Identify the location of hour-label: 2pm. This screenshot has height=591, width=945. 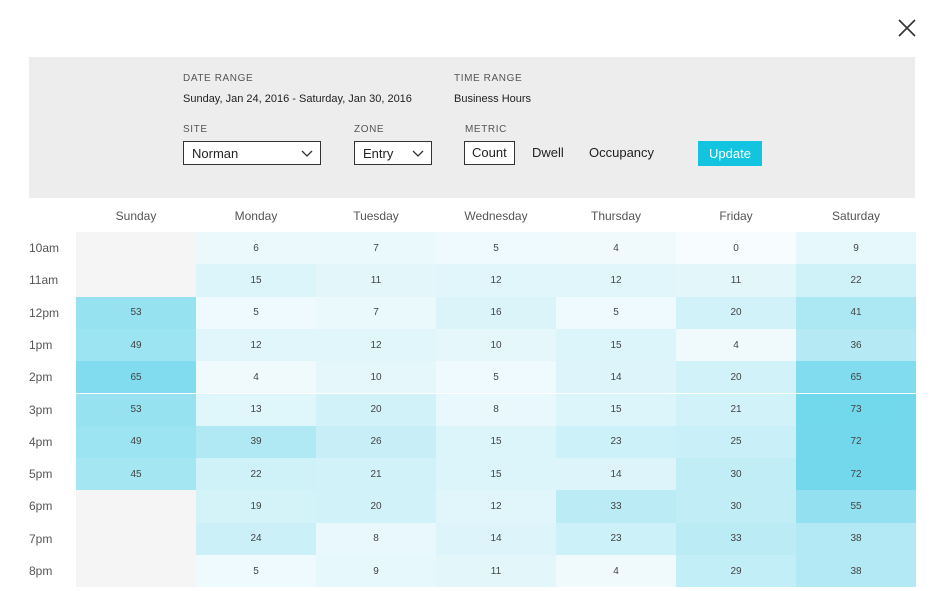
(41, 377).